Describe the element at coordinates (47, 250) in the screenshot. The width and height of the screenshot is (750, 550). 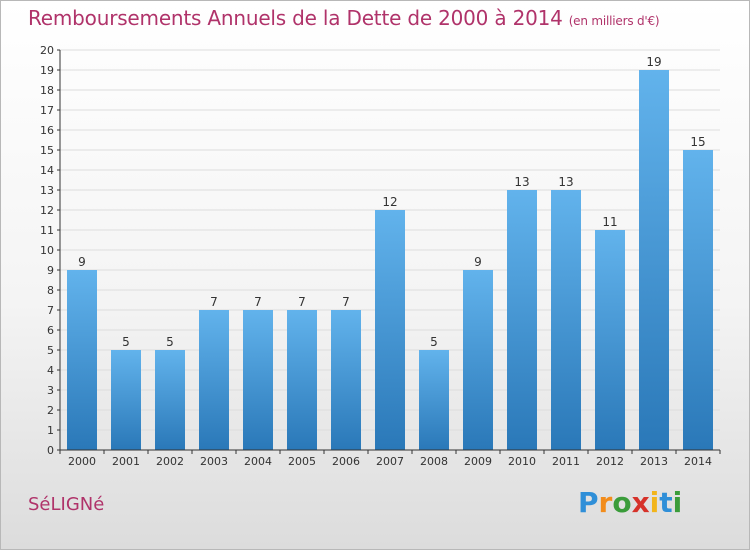
I see `y-tick-label: 10` at that location.